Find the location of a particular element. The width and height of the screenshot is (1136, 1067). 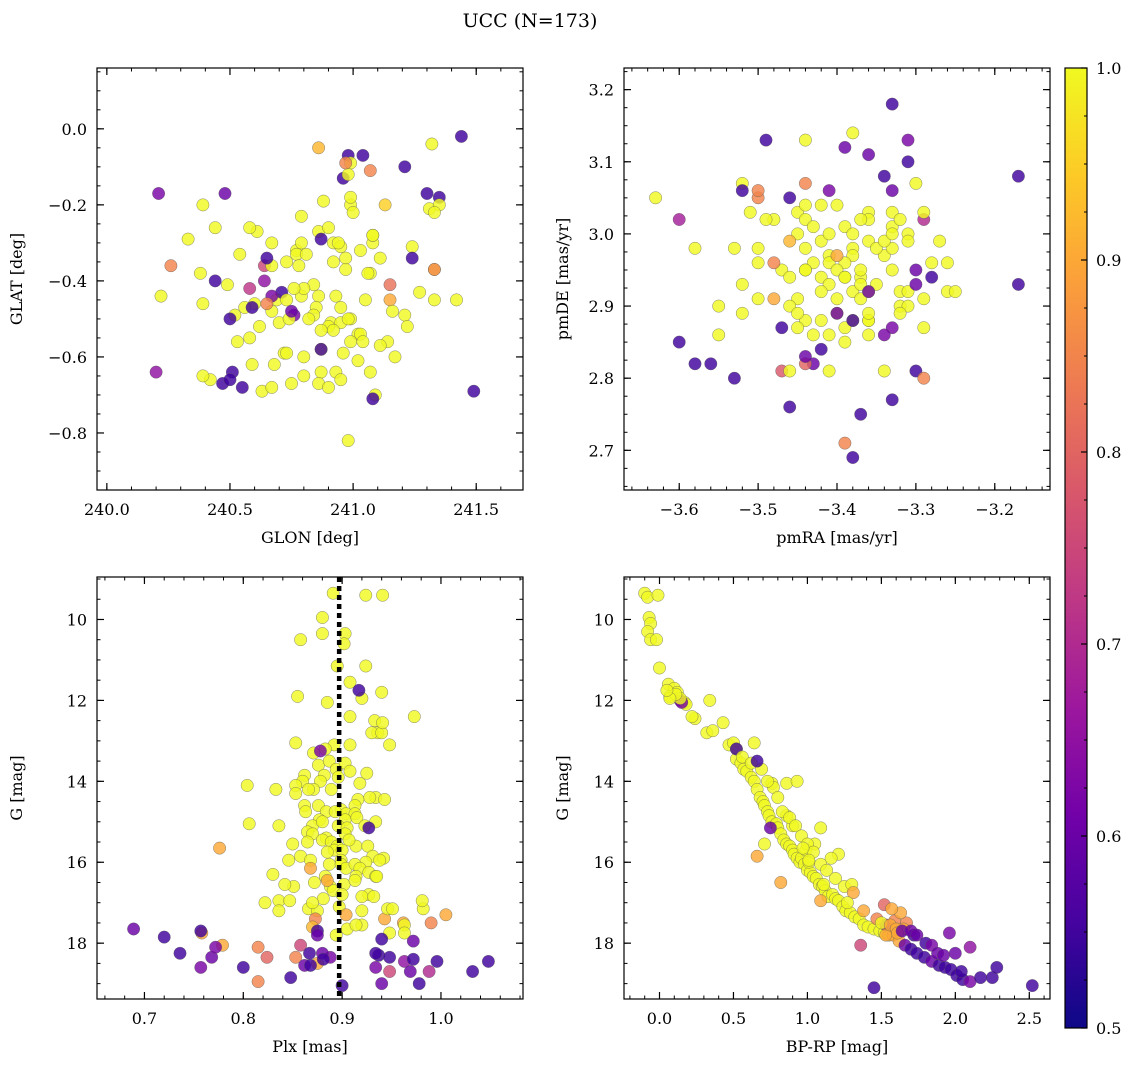

y-tick-label: −0.2 is located at coordinates (67, 205).